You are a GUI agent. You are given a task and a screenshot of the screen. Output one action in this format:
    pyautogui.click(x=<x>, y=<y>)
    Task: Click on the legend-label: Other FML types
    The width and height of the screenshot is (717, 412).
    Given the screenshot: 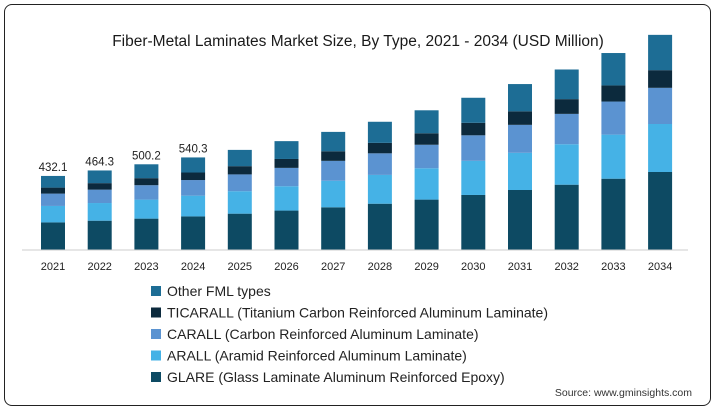 What is the action you would take?
    pyautogui.click(x=219, y=291)
    